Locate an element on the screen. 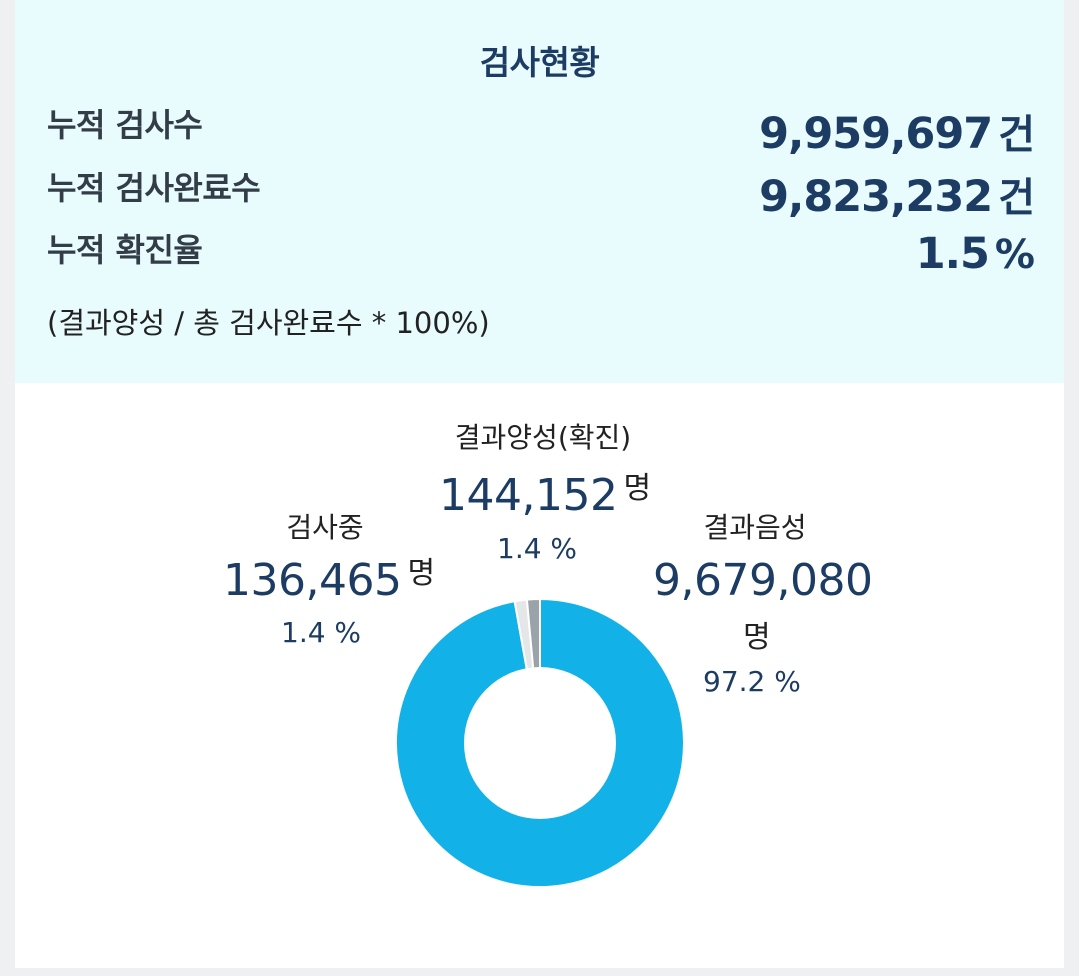 This screenshot has width=1079, height=976. donut-chart is located at coordinates (540, 743).